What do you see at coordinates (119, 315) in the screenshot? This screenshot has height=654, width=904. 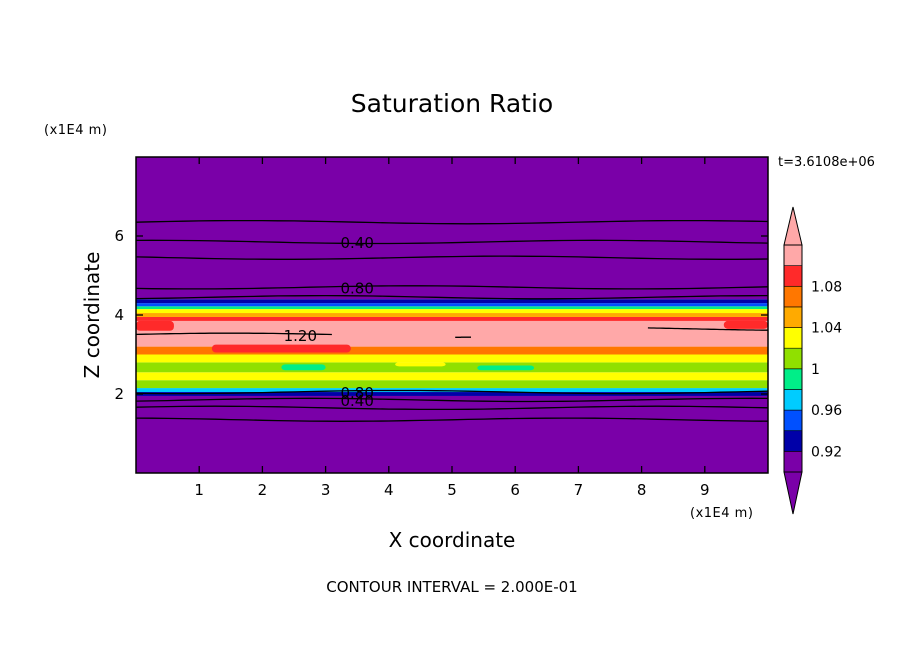 I see `y-tick-label: 4` at bounding box center [119, 315].